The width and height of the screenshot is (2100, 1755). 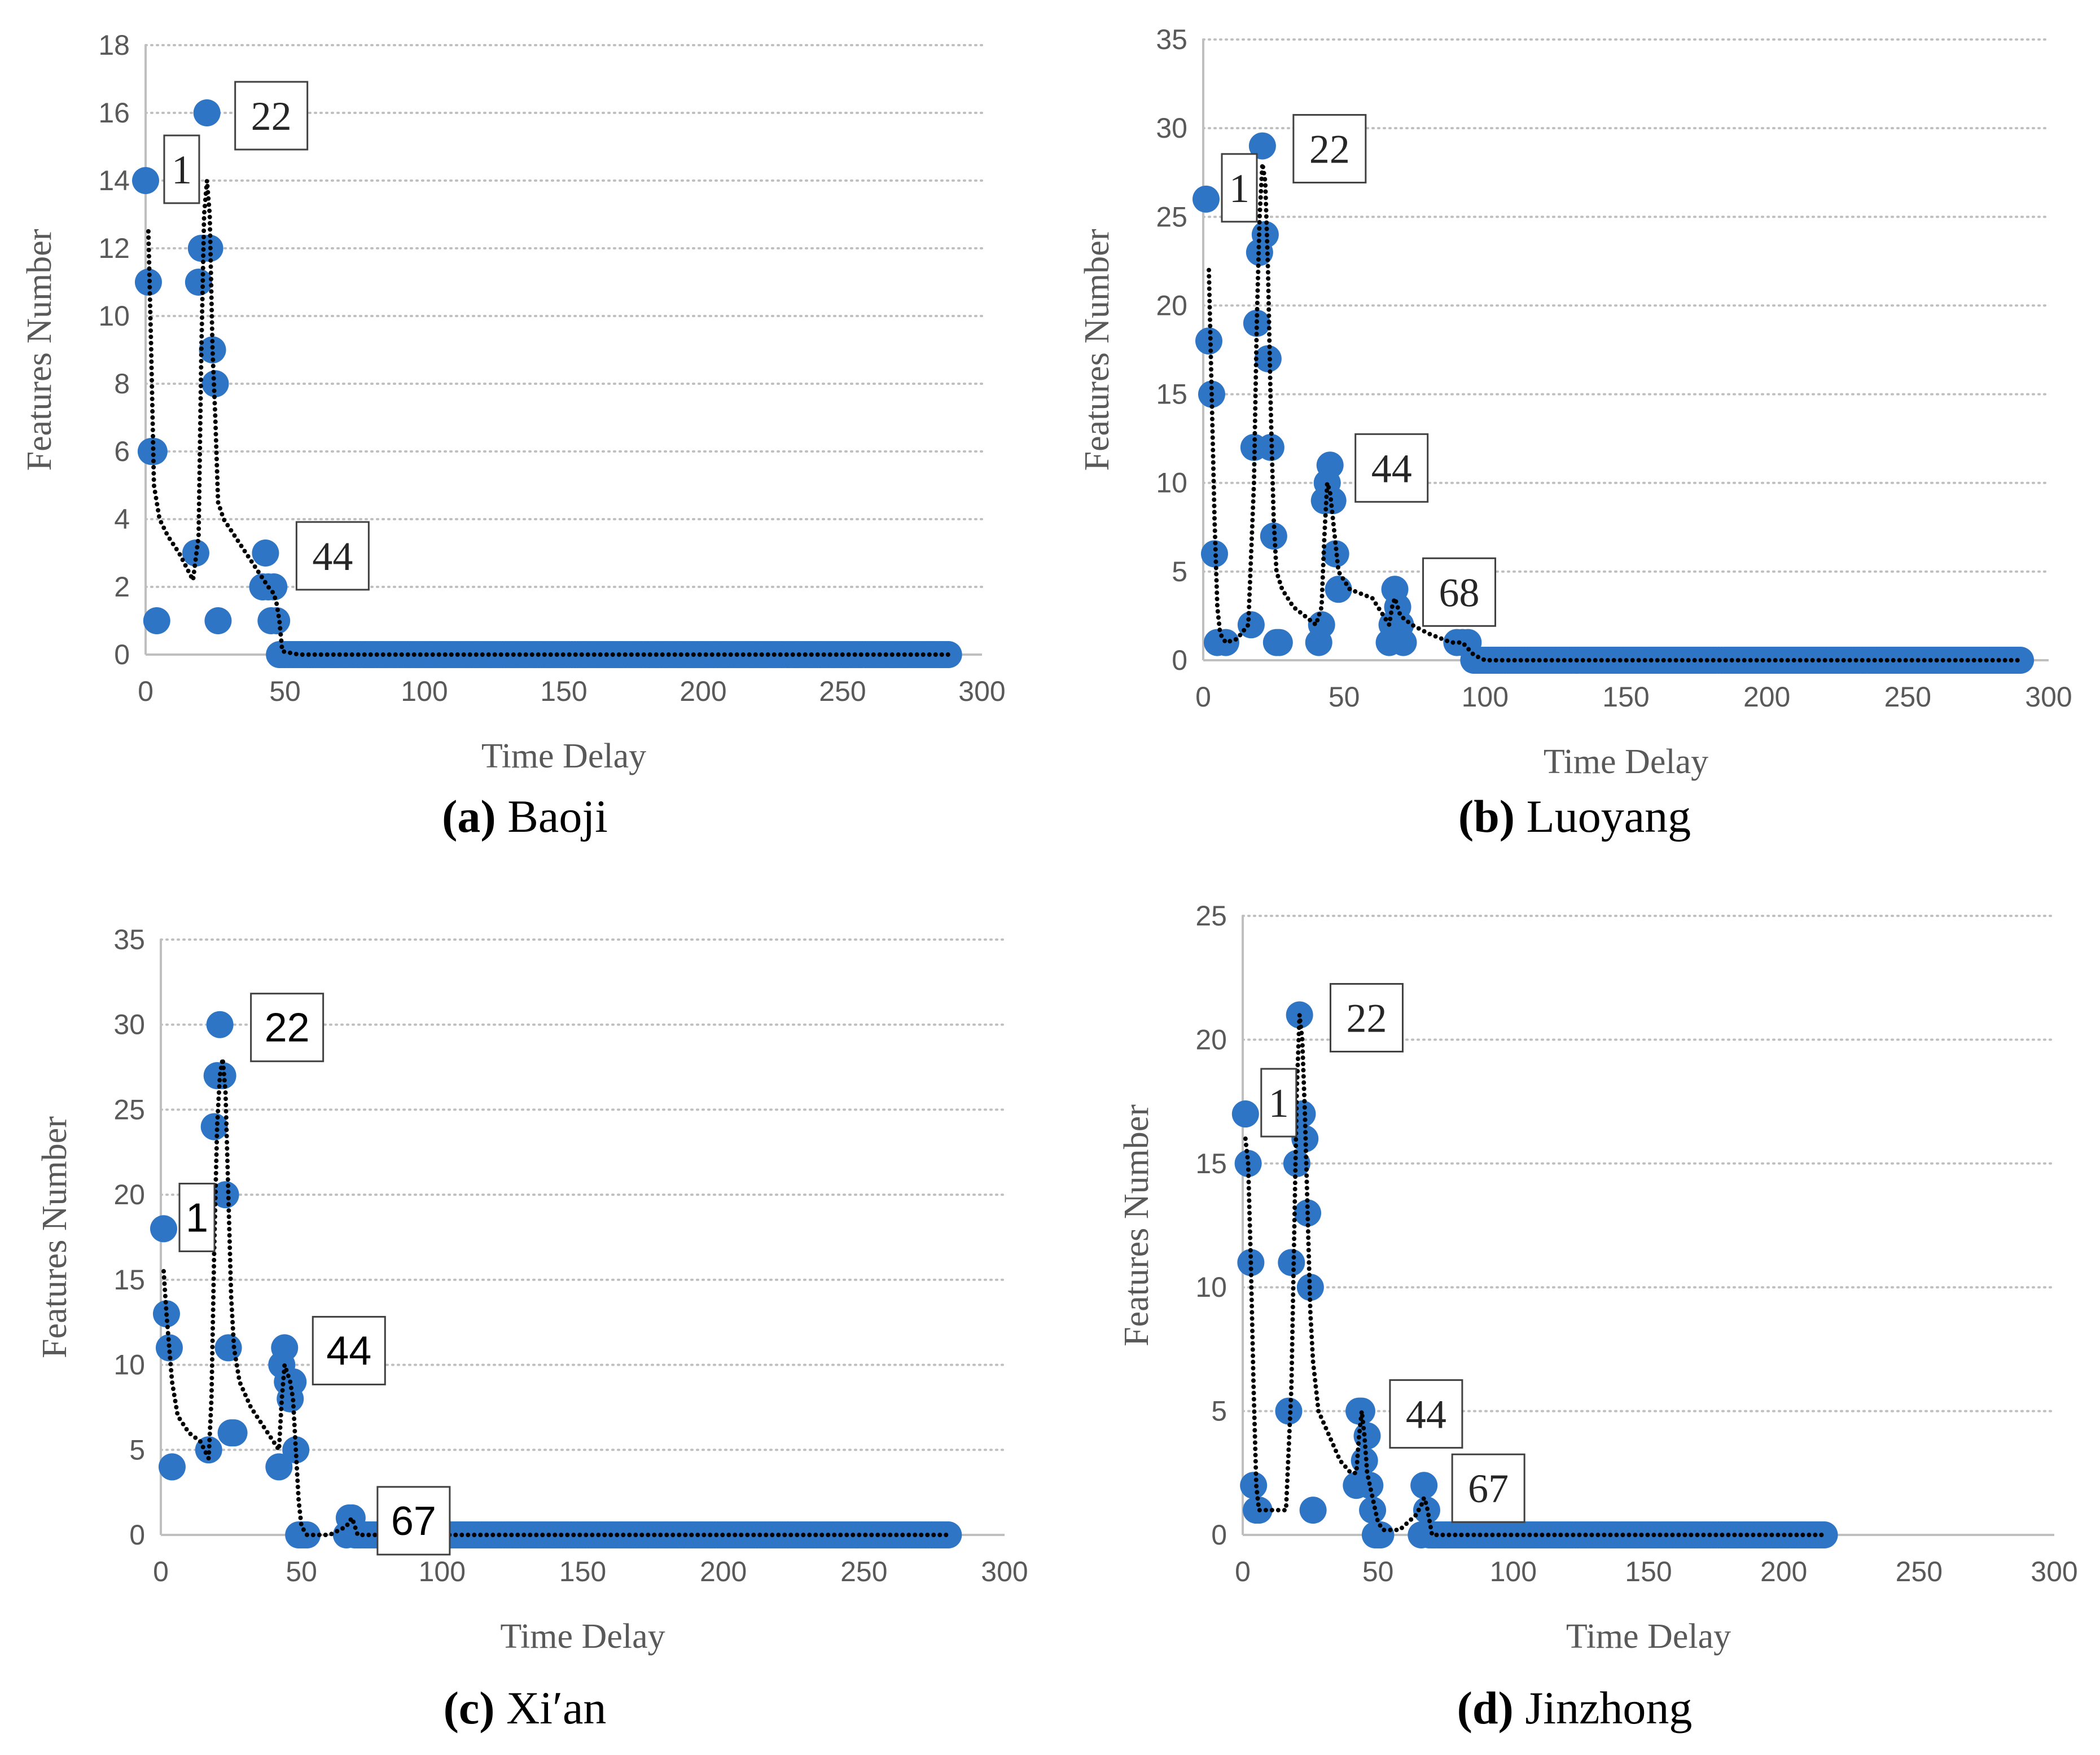 I want to click on y-tick-label: 12, so click(x=114, y=248).